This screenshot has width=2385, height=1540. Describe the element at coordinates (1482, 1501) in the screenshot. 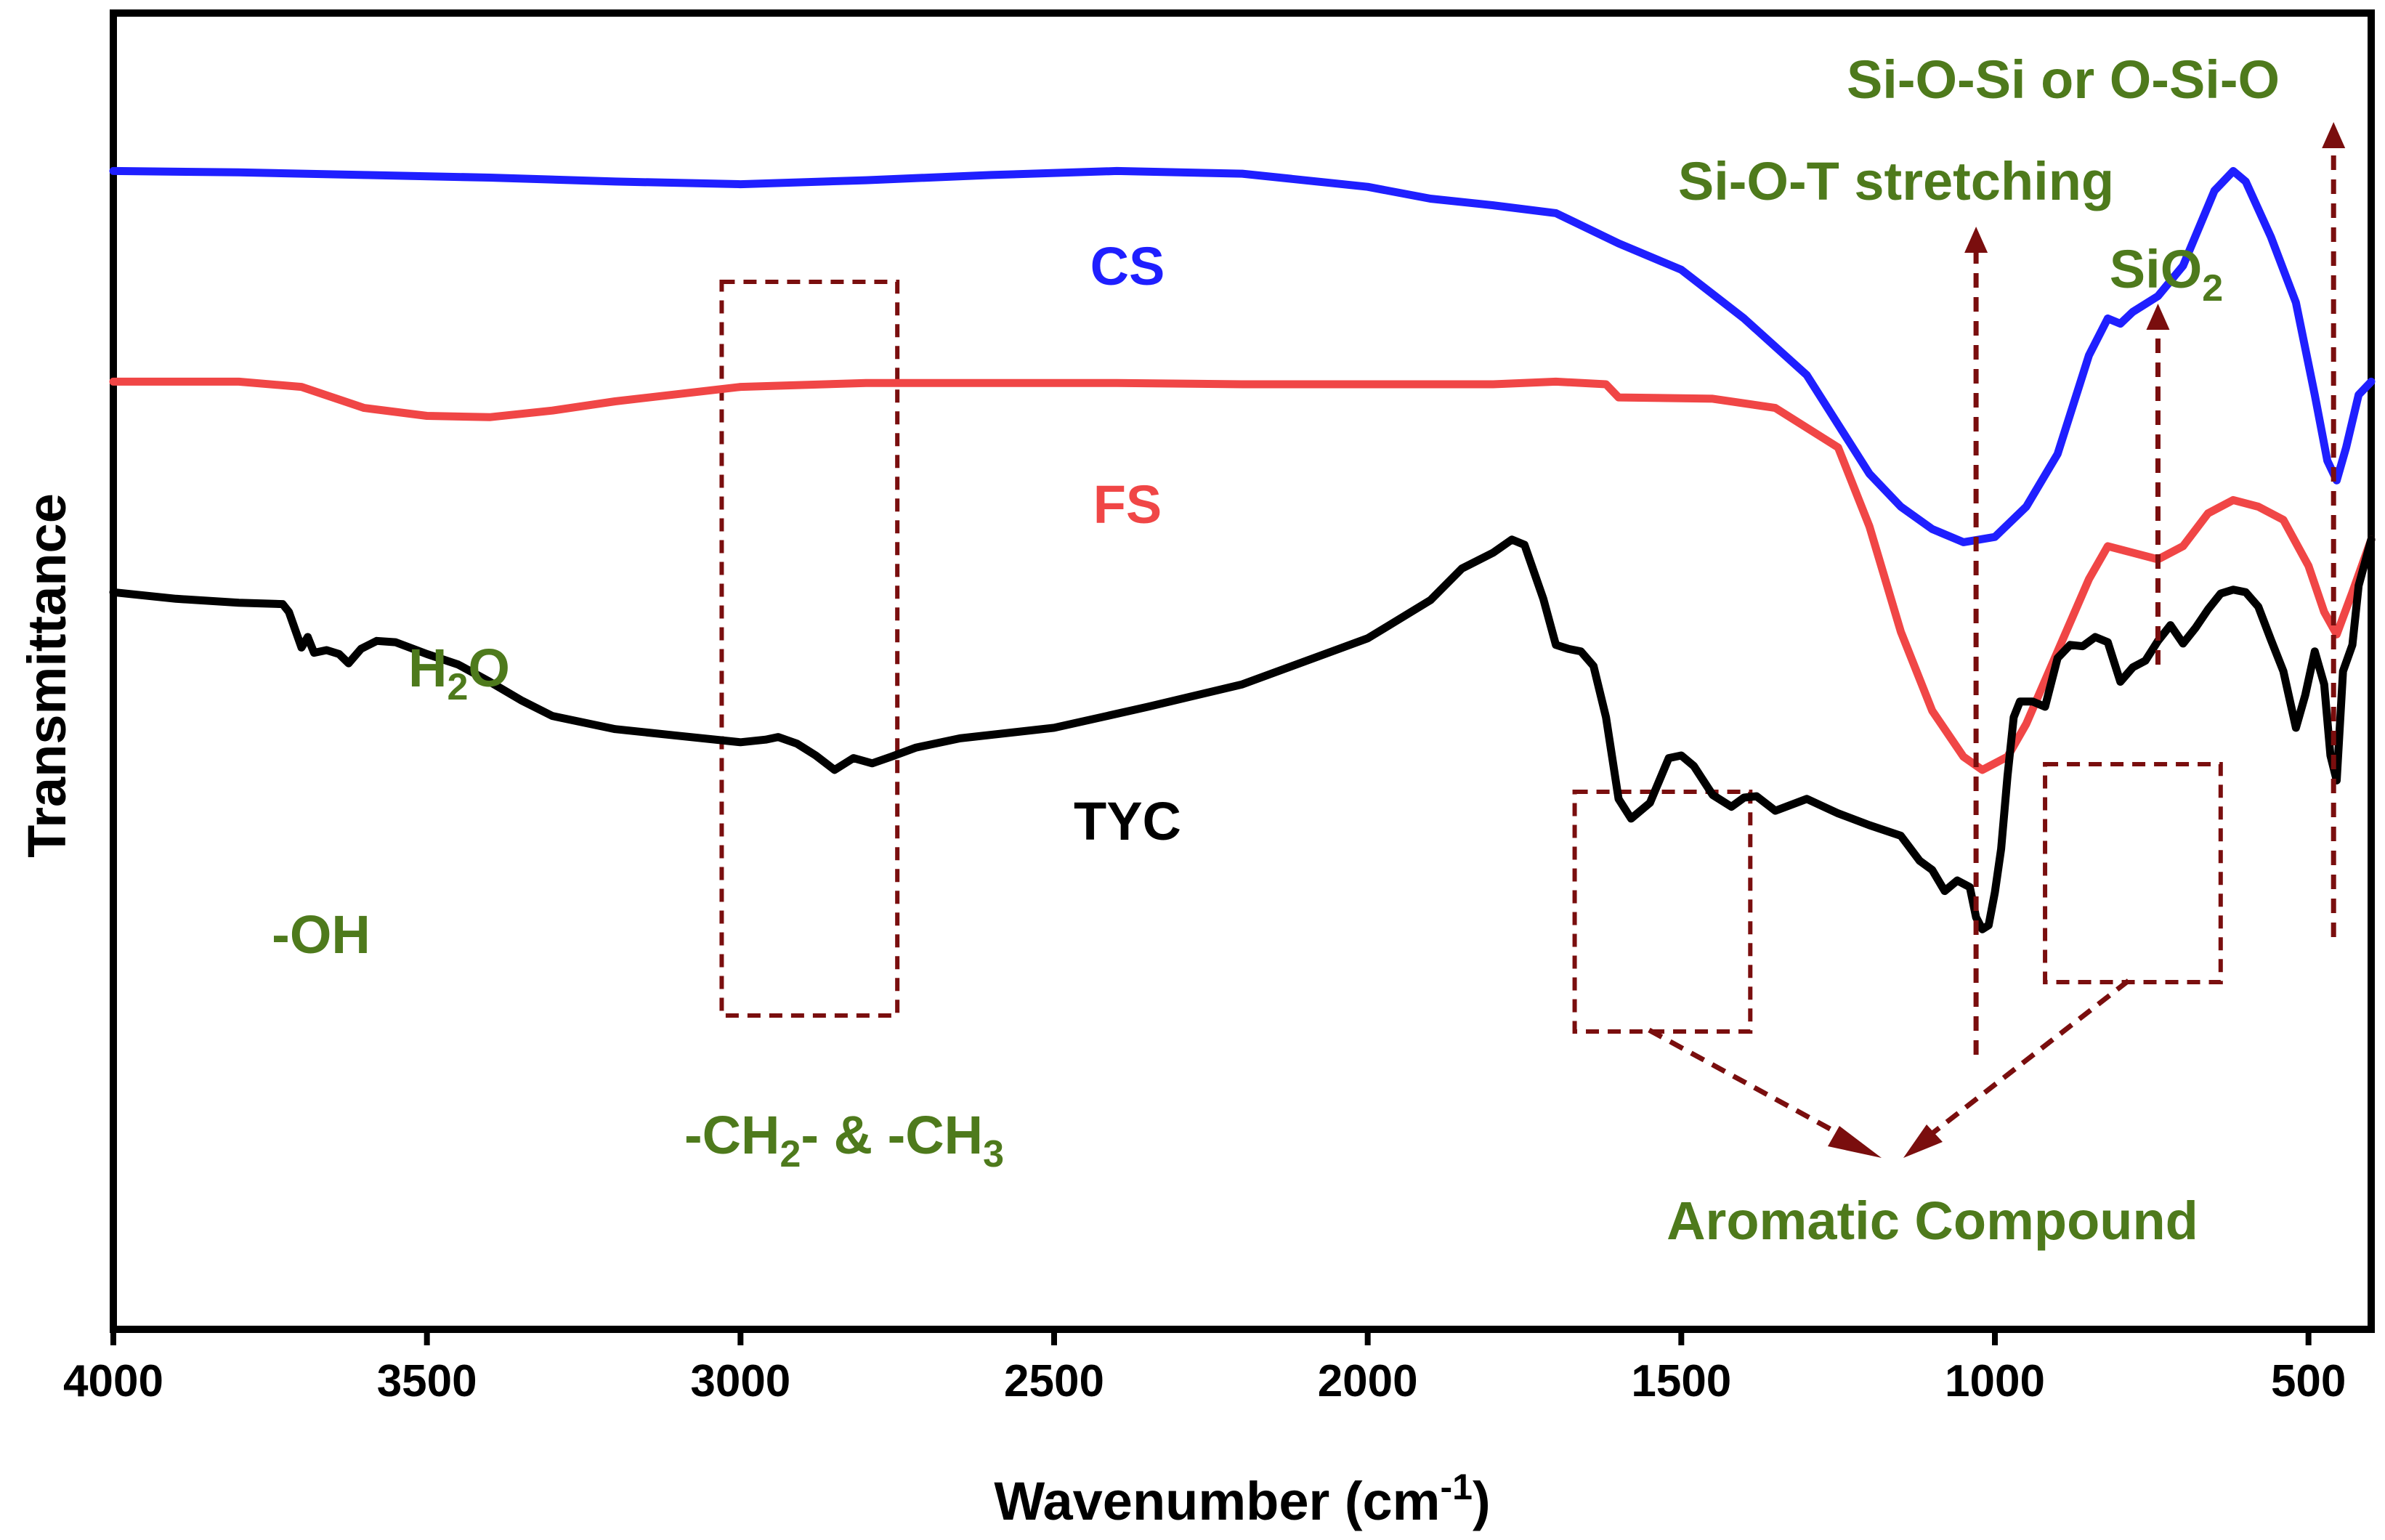

I see `x-axis-title-tail: )` at that location.